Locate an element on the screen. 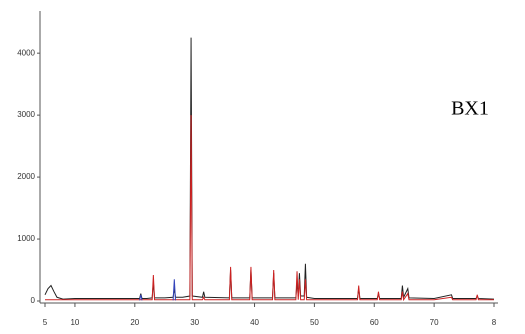 This screenshot has width=525, height=334. x-tick-label: 10 is located at coordinates (74, 322).